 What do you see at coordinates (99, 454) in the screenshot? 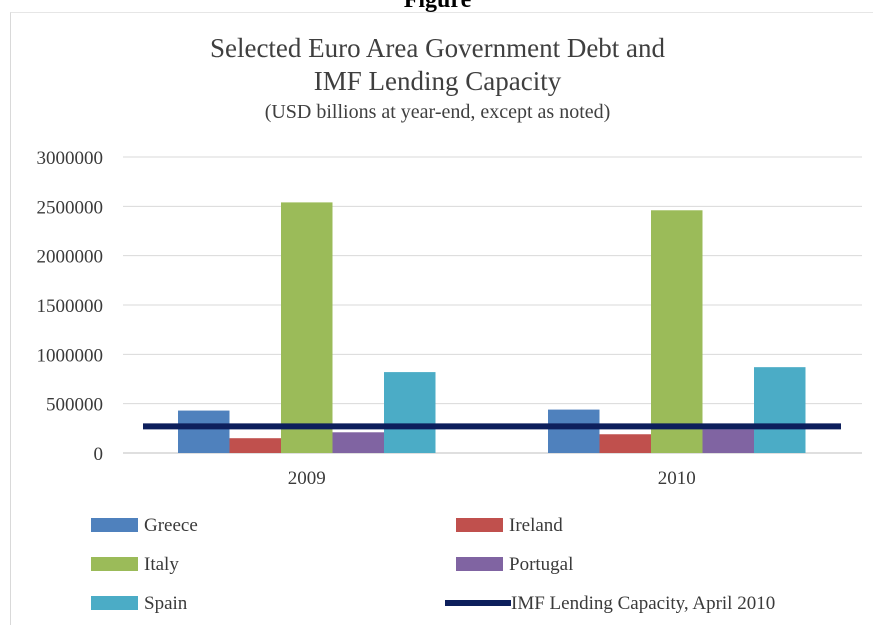
I see `y-tick-label: 0` at bounding box center [99, 454].